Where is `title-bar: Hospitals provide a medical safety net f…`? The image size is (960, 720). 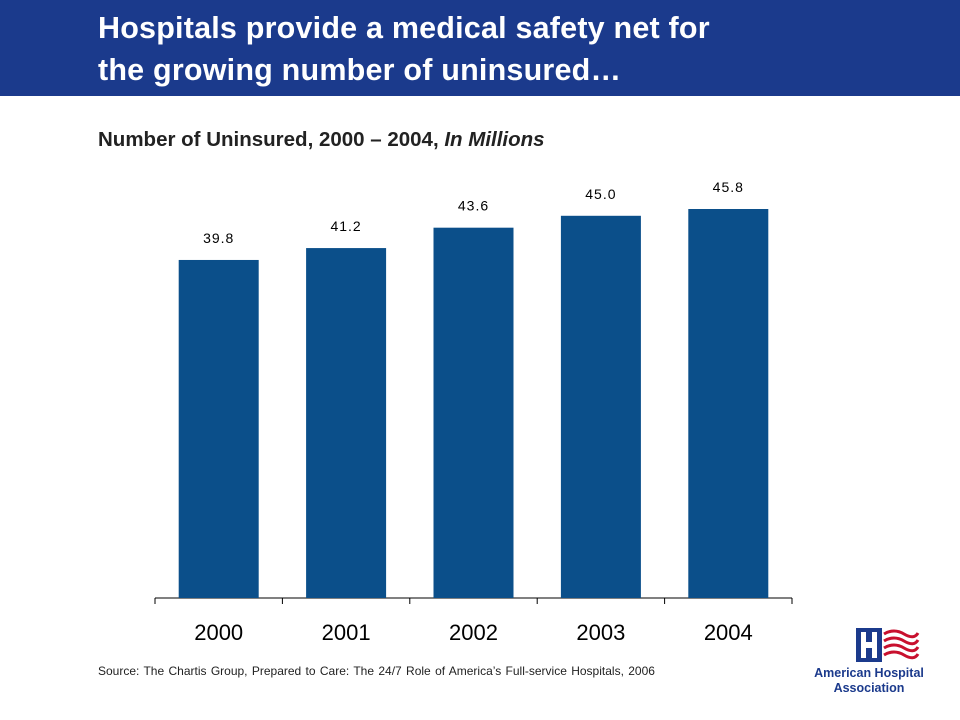 title-bar: Hospitals provide a medical safety net f… is located at coordinates (480, 48).